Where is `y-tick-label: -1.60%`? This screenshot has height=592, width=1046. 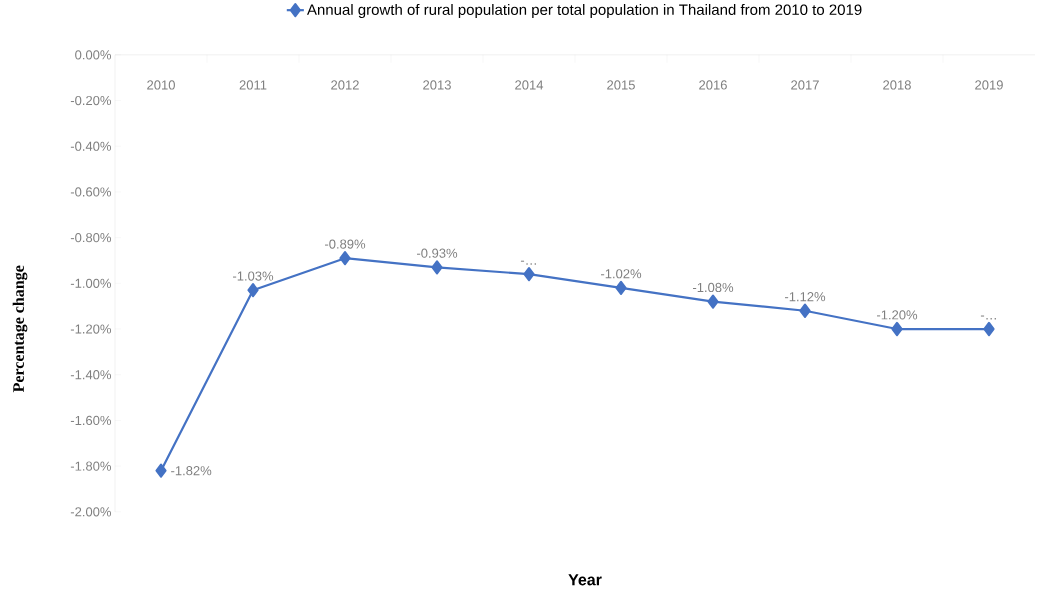
y-tick-label: -1.60% is located at coordinates (91, 420).